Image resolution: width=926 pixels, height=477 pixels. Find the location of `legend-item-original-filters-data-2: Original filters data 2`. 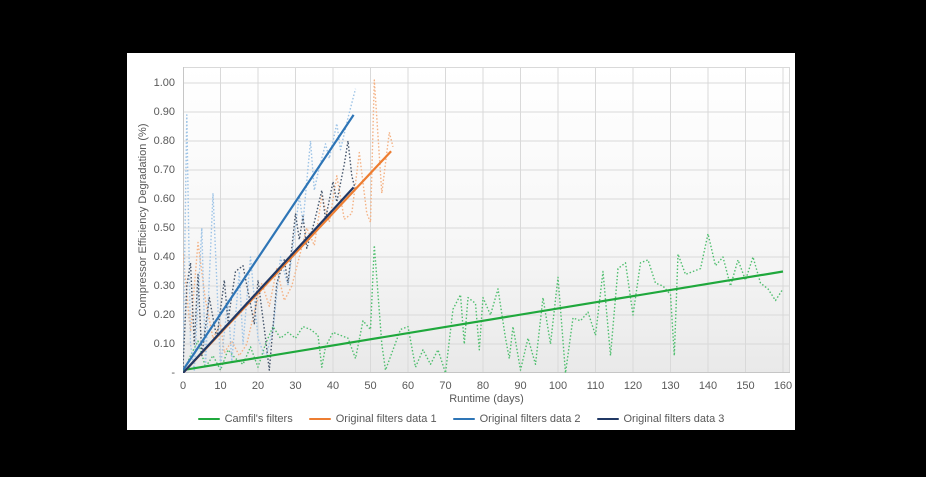

legend-item-original-filters-data-2: Original filters data 2 is located at coordinates (516, 419).